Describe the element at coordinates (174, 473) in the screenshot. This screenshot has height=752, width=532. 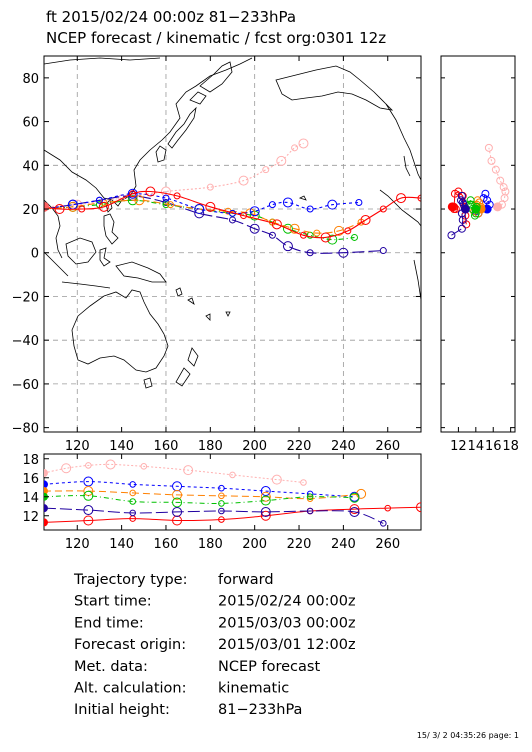
I see `height-line-t6` at that location.